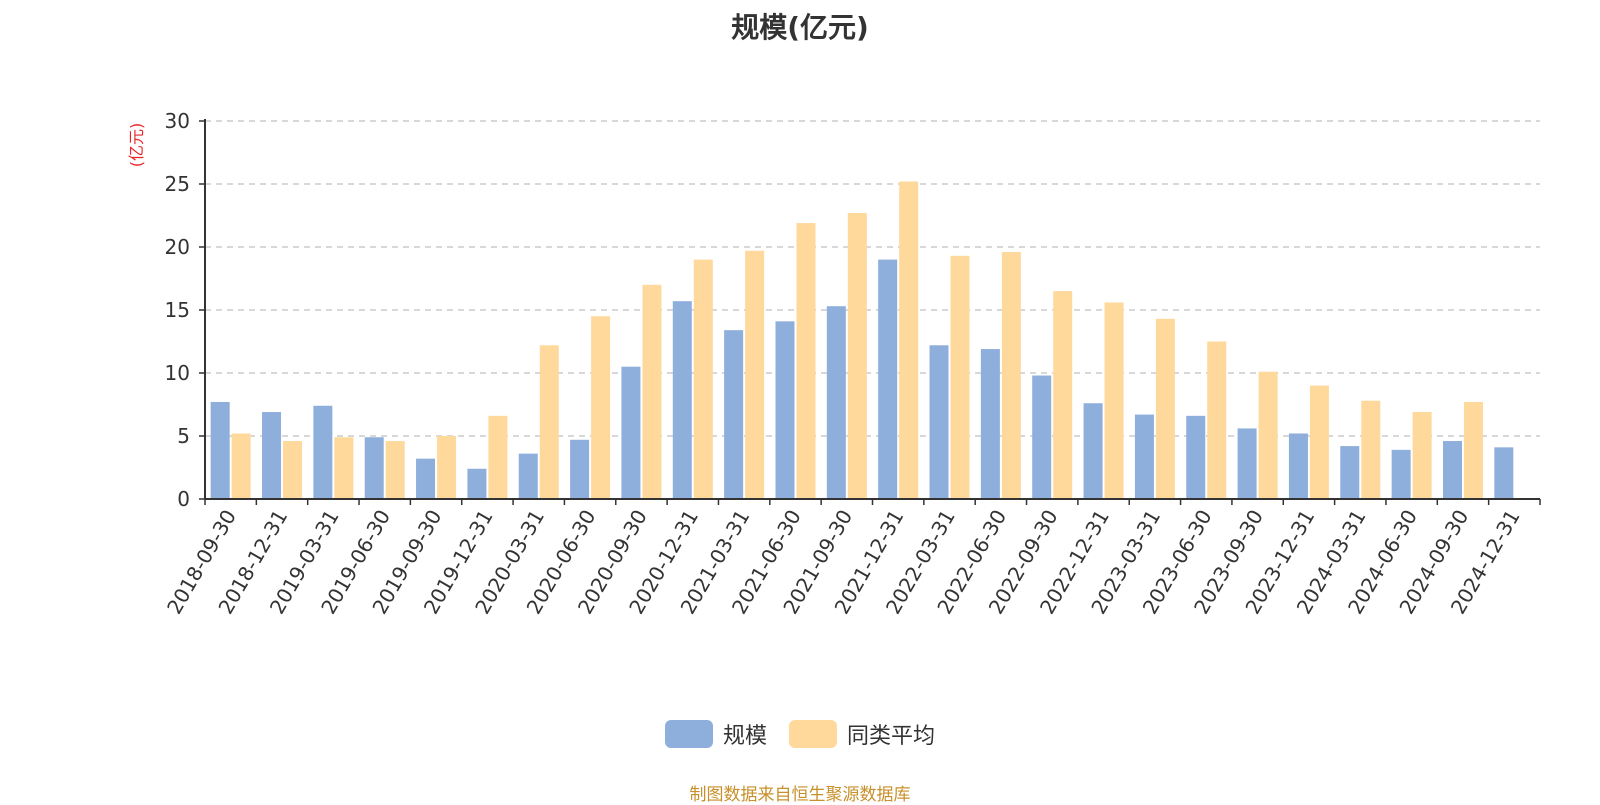 The width and height of the screenshot is (1600, 805). I want to click on legend-label-peer-average: 同类平均, so click(891, 736).